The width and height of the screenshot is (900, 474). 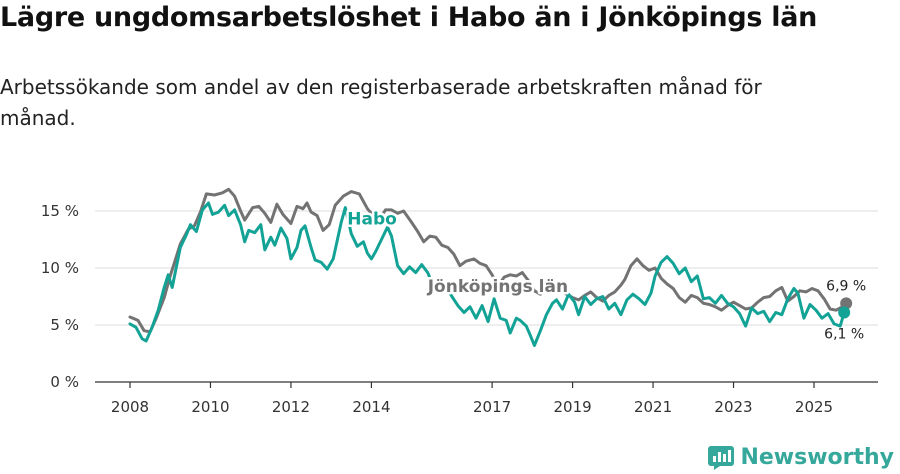 I want to click on end-markers: 6,9 % 6,1 %, so click(x=845, y=310).